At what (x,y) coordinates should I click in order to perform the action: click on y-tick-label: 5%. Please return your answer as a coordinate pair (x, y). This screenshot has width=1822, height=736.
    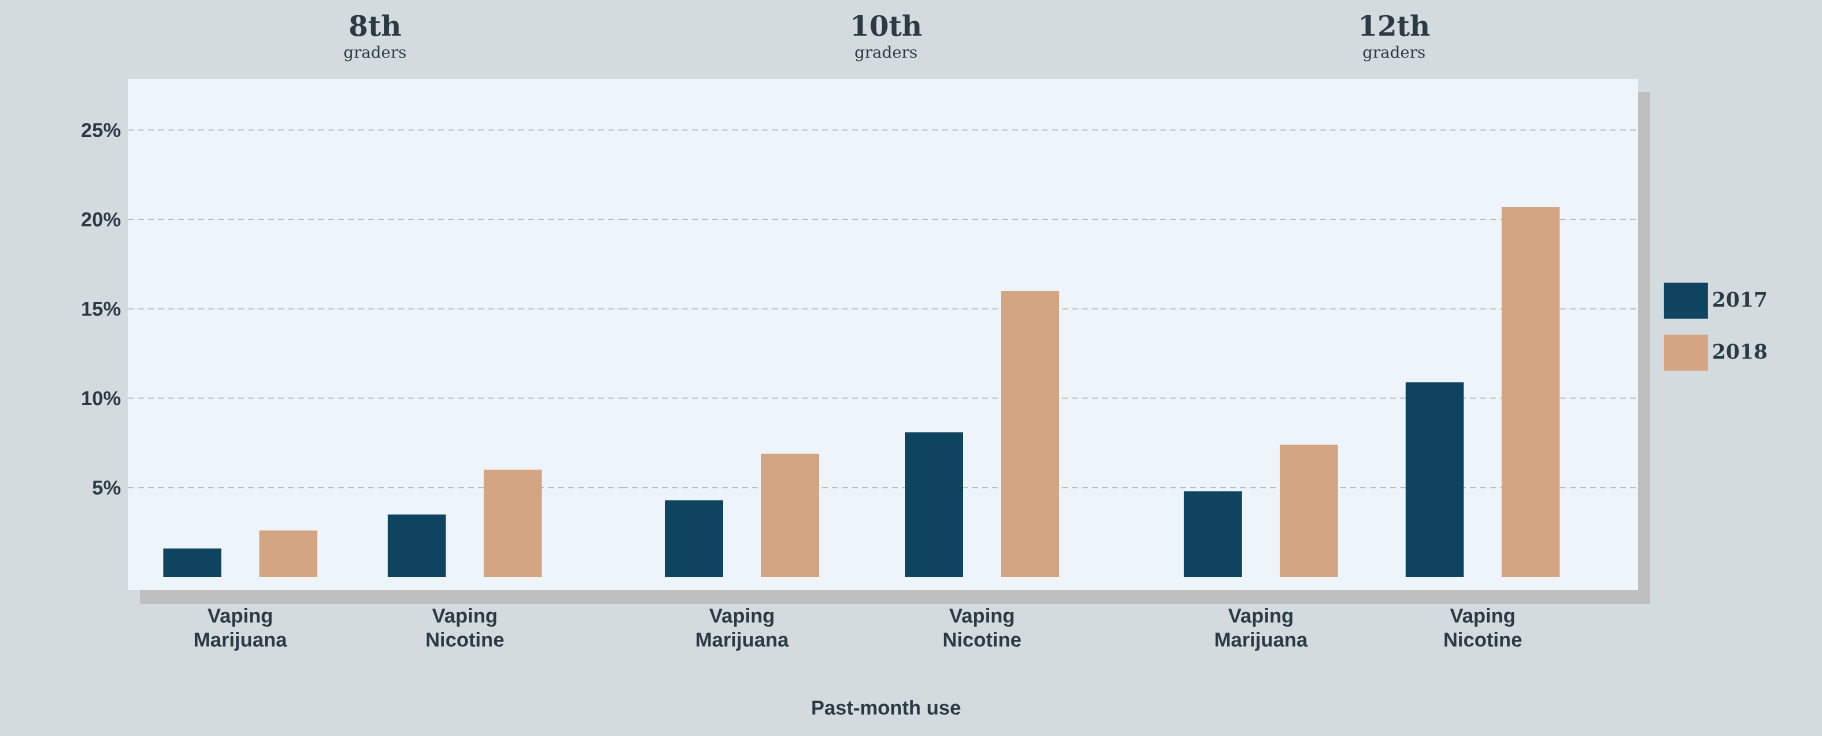
    Looking at the image, I should click on (106, 487).